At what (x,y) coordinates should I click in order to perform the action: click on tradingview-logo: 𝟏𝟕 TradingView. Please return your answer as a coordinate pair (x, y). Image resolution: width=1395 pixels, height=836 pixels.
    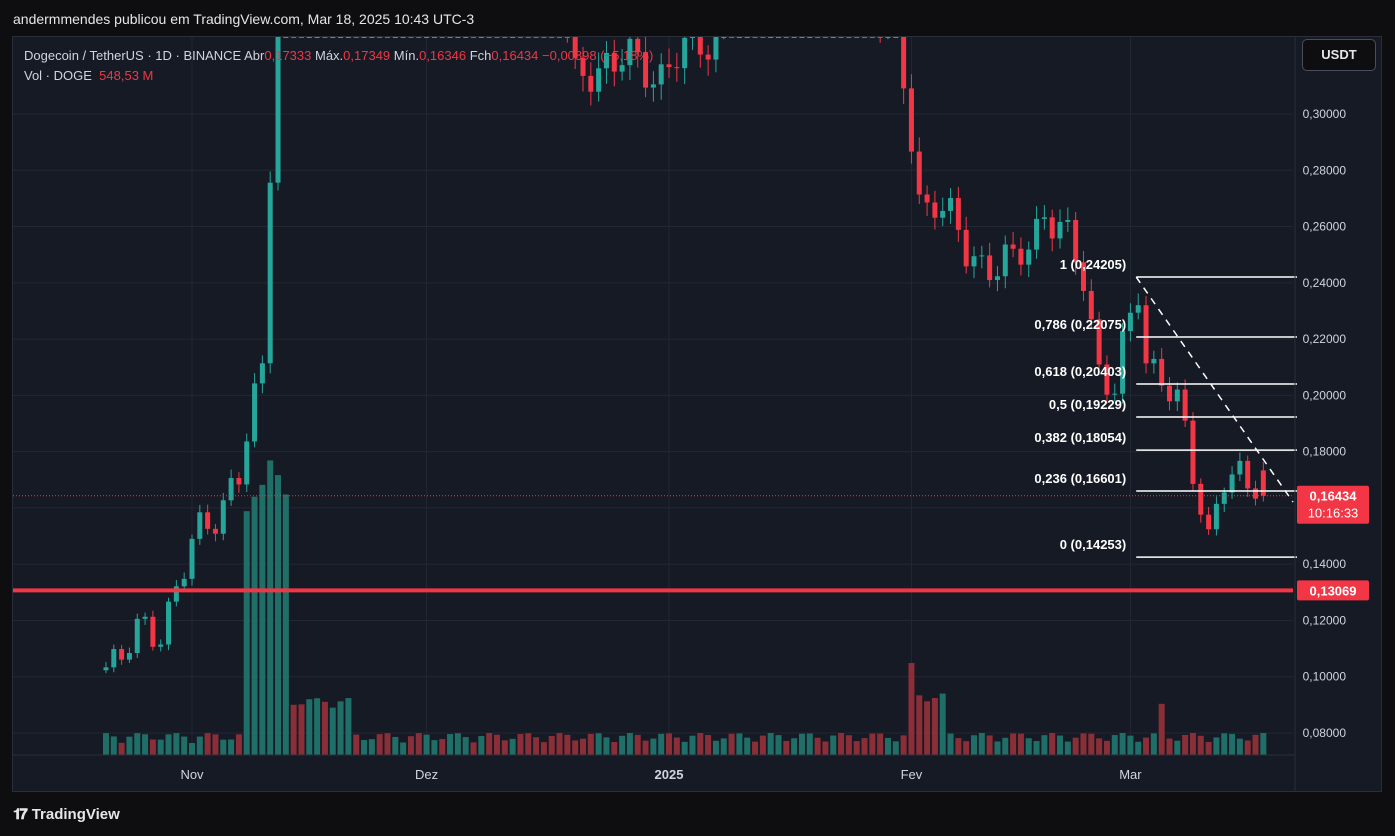
    Looking at the image, I should click on (66, 814).